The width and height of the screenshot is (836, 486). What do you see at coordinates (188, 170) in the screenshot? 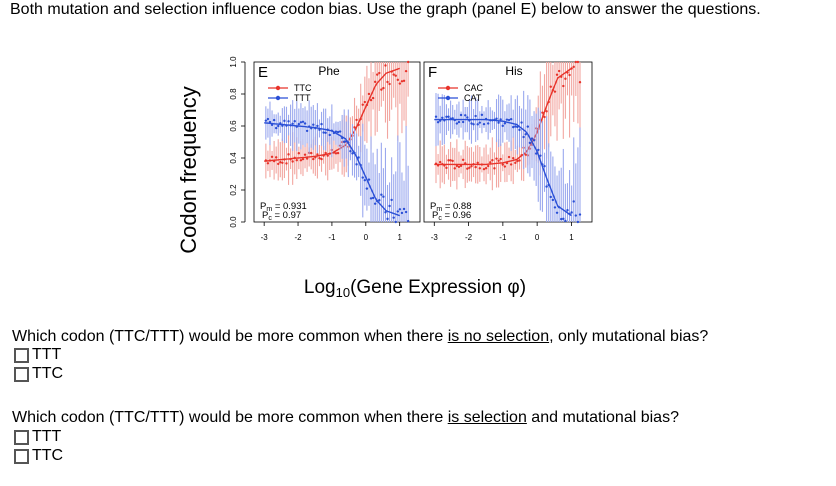
I see `y-axis-label: Codon frequency` at bounding box center [188, 170].